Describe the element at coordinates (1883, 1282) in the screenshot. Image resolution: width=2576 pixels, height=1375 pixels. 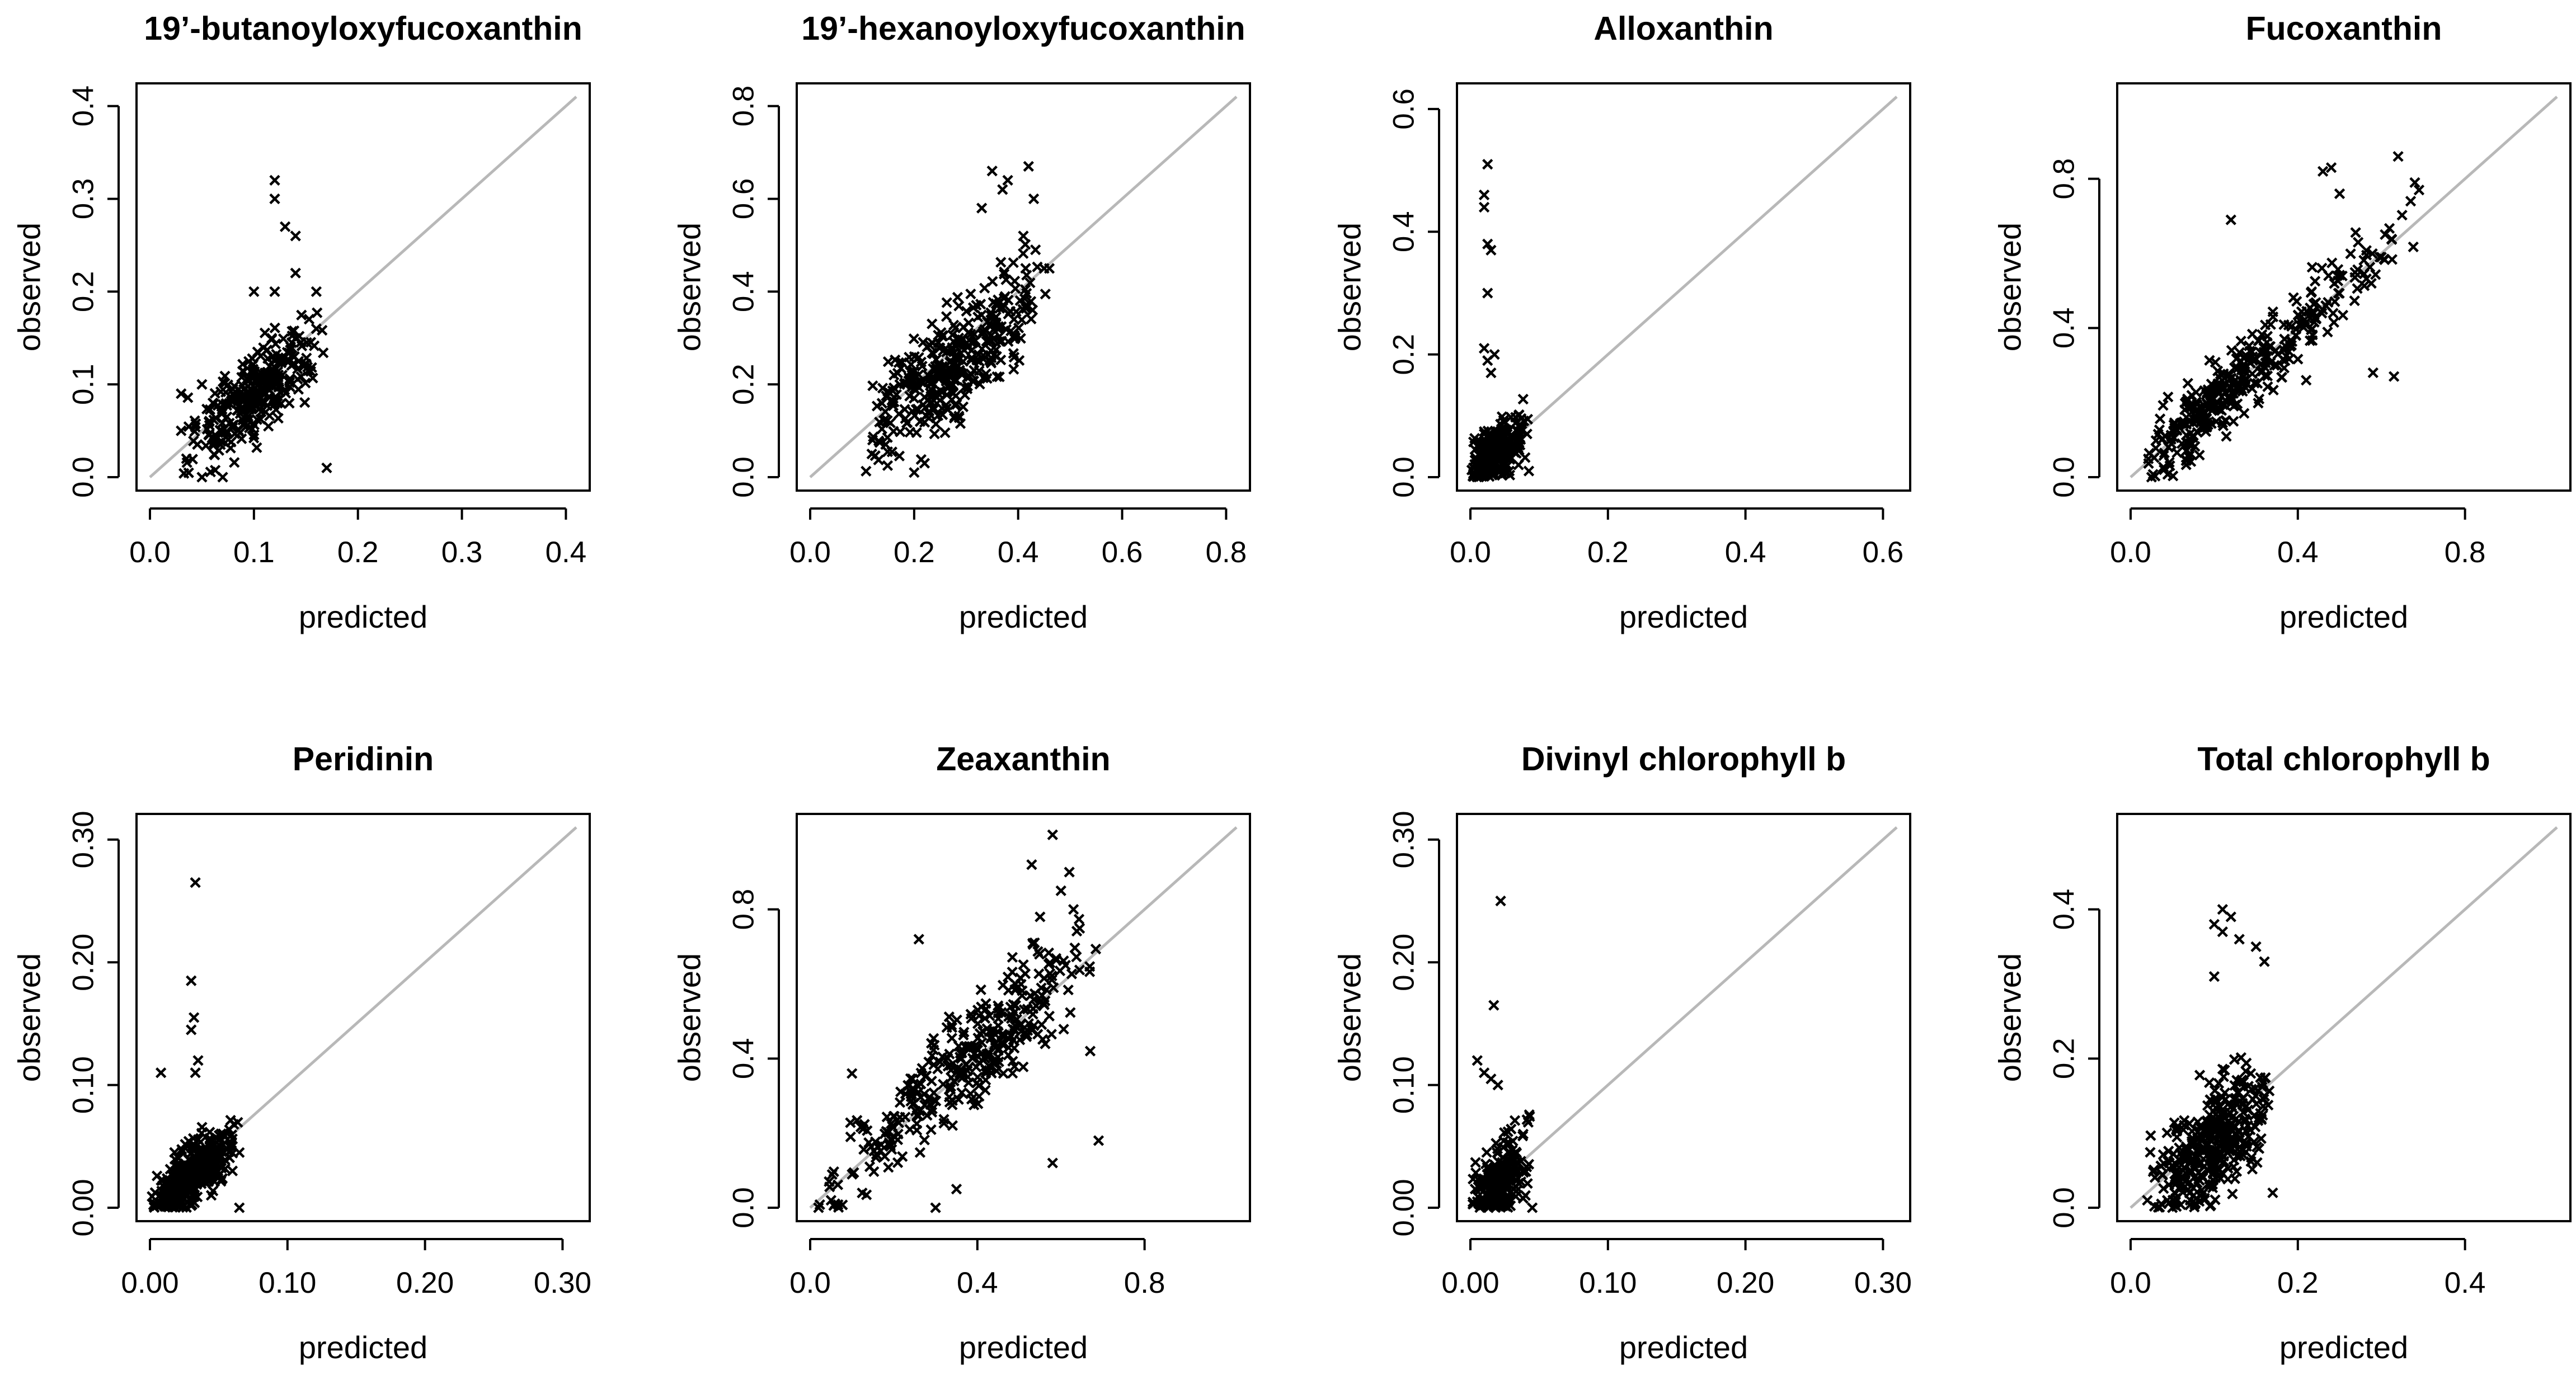
I see `x-tick-label: 0.30` at that location.